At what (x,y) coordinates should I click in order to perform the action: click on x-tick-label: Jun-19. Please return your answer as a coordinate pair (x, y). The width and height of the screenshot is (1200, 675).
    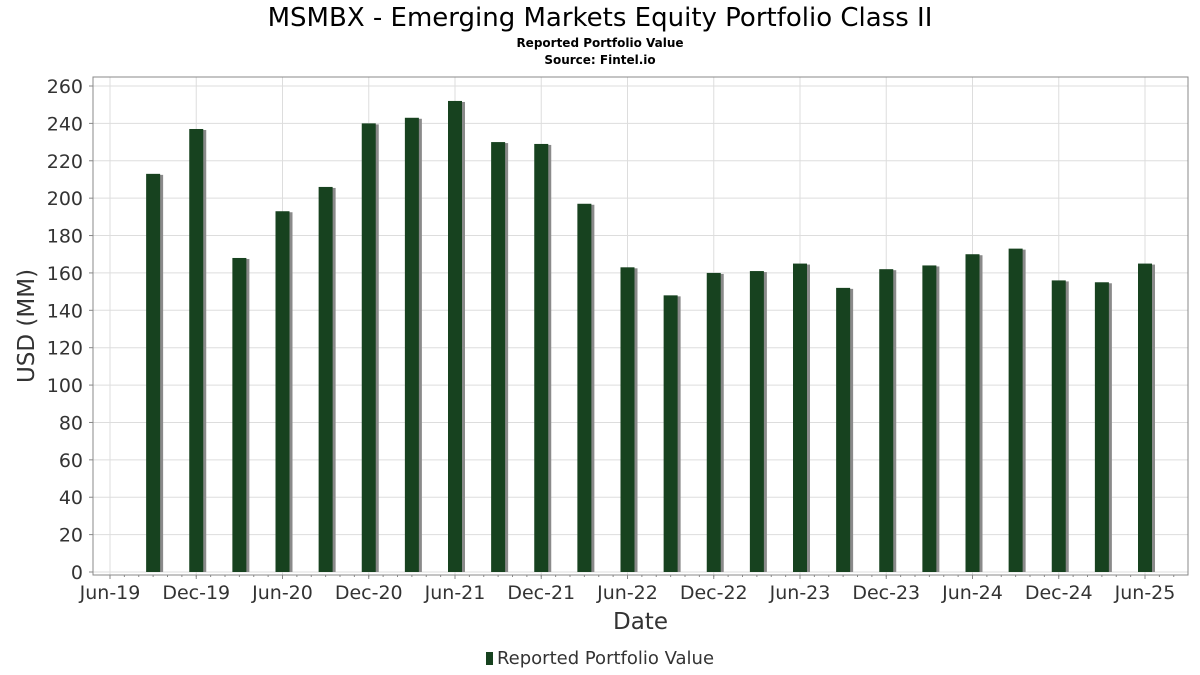
    Looking at the image, I should click on (110, 593).